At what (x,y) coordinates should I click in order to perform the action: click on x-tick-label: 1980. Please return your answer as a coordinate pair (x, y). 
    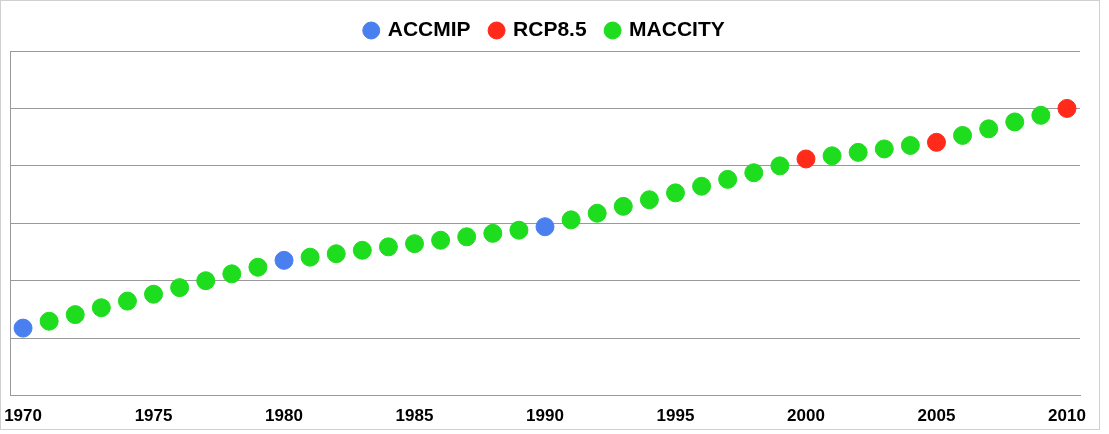
    Looking at the image, I should click on (284, 416).